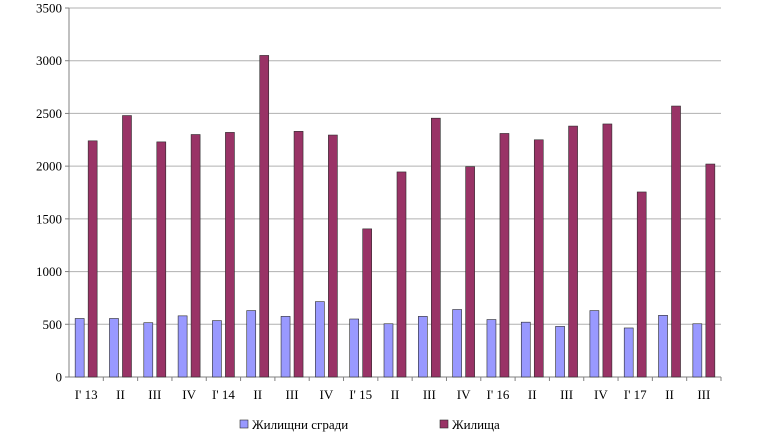 The image size is (768, 432). What do you see at coordinates (476, 424) in the screenshot?
I see `legend-label: Жилища` at bounding box center [476, 424].